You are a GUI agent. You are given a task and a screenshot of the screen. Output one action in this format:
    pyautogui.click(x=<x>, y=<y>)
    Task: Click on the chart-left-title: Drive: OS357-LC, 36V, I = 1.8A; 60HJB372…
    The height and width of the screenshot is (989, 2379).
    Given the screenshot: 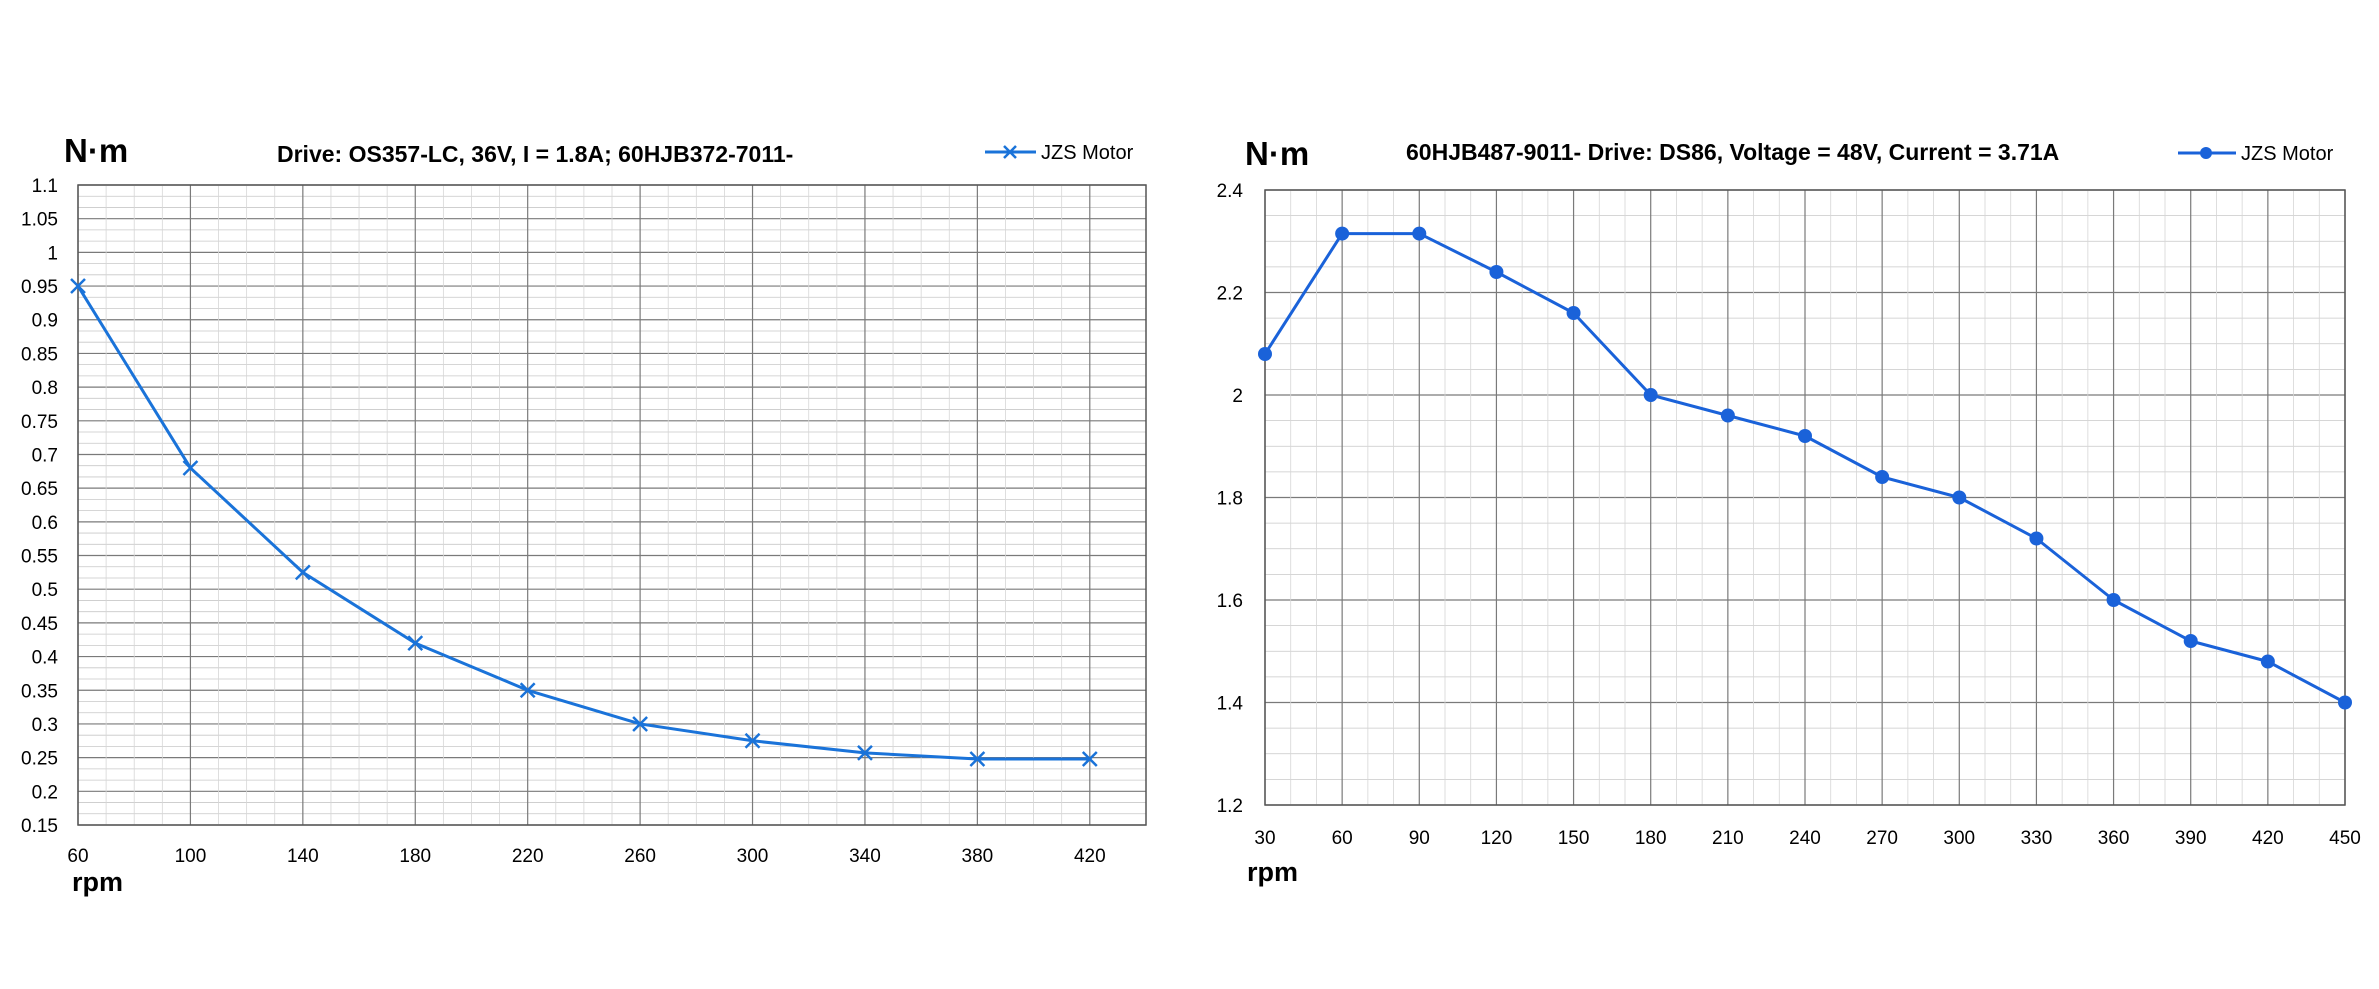 What is the action you would take?
    pyautogui.click(x=535, y=154)
    